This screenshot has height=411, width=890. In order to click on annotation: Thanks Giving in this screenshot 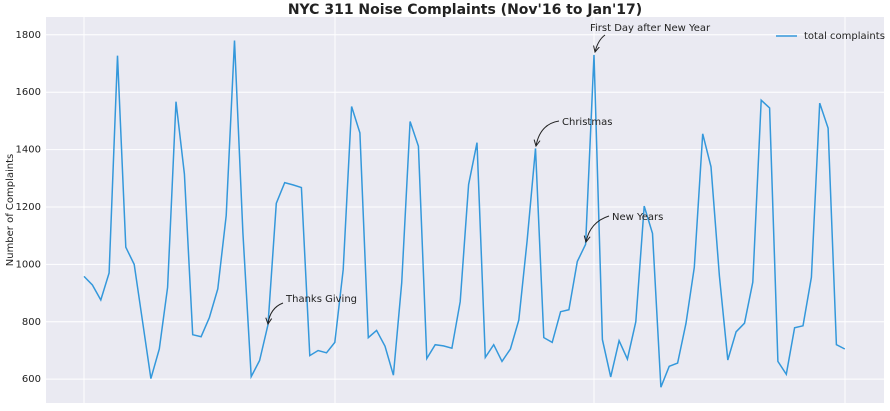, I will do `click(321, 299)`.